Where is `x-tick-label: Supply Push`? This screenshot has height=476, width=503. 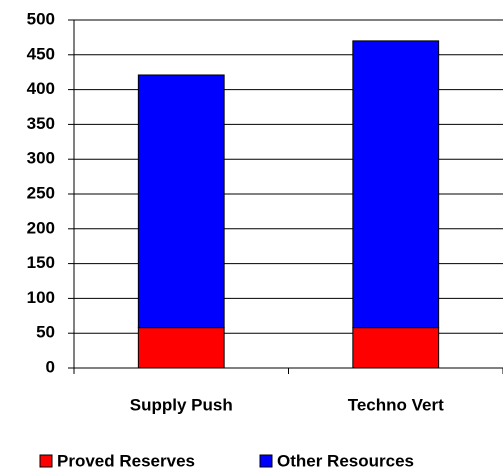
x-tick-label: Supply Push is located at coordinates (181, 404).